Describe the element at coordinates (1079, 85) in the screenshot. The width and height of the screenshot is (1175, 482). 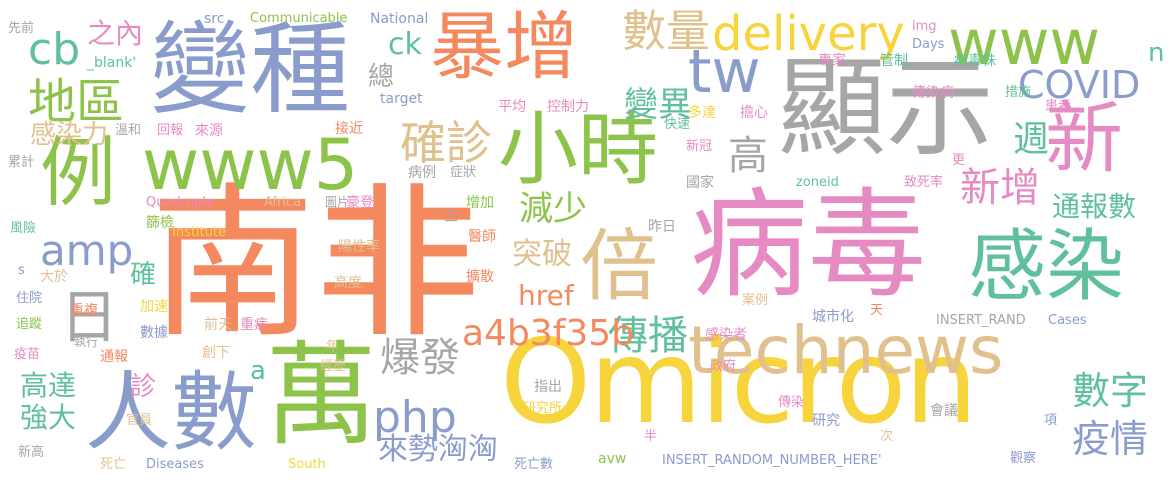
I see `cloud-word: COVID` at that location.